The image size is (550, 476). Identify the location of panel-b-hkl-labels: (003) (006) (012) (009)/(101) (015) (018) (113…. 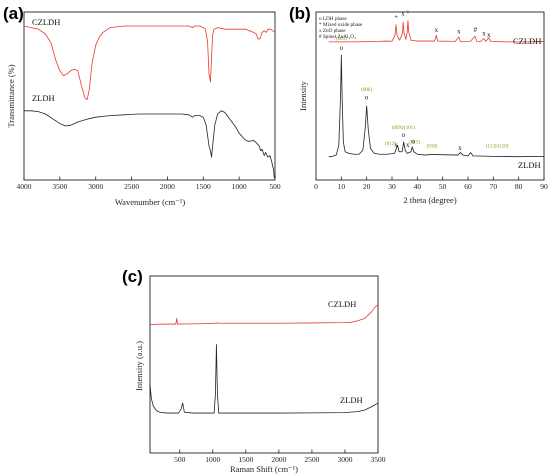
(422, 93).